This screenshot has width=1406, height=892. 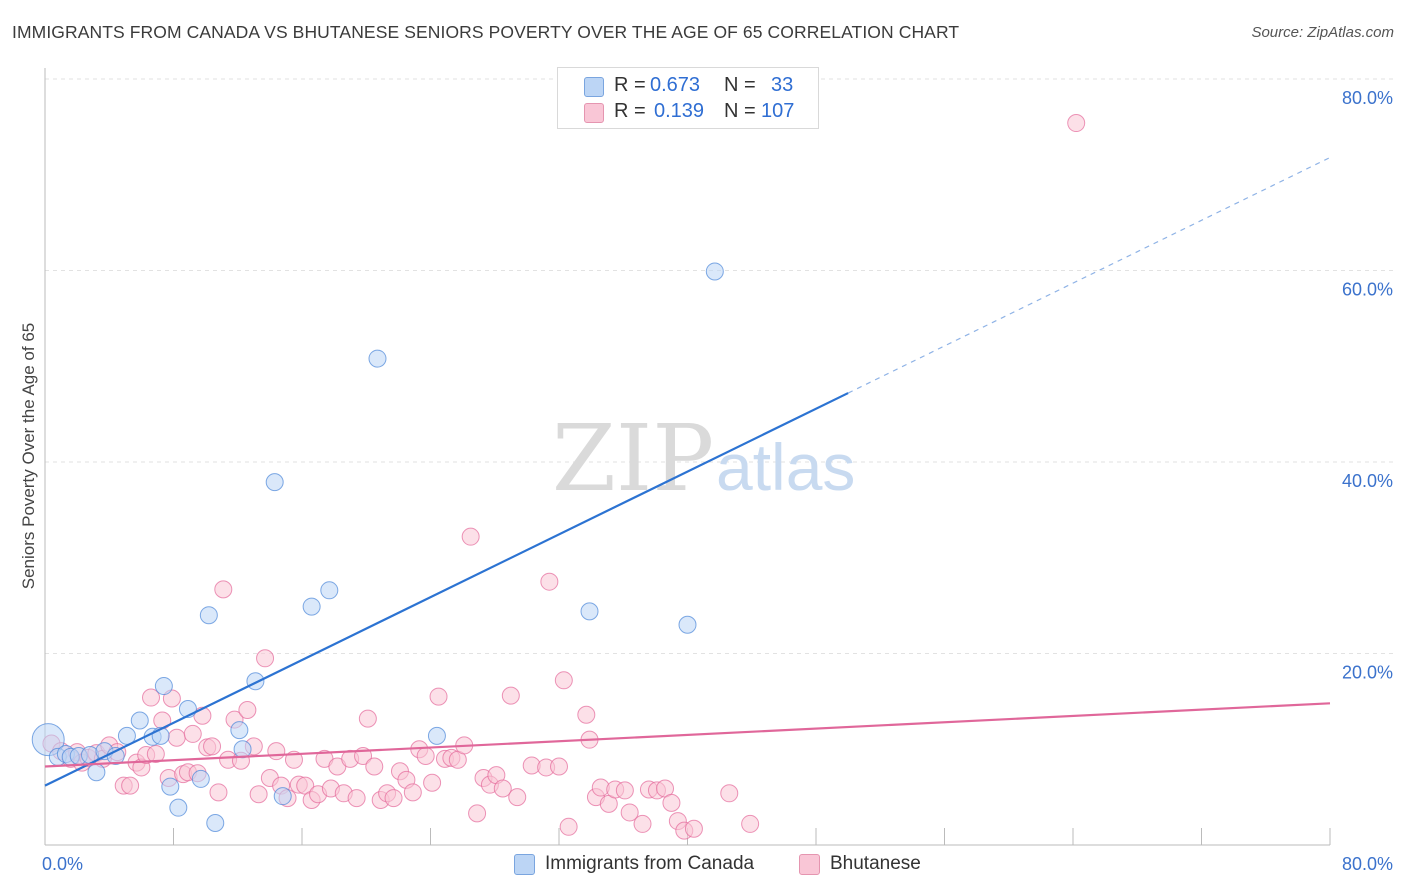 I want to click on watermark-atlas: atlas, so click(x=785, y=467).